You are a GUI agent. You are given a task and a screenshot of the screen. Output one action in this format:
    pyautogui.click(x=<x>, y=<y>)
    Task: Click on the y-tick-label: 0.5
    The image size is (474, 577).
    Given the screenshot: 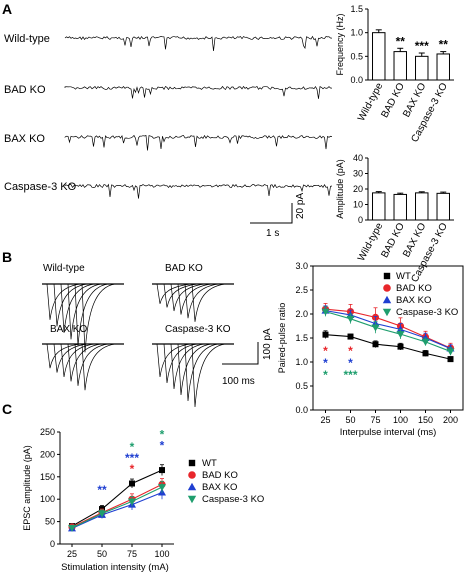 What is the action you would take?
    pyautogui.click(x=356, y=56)
    